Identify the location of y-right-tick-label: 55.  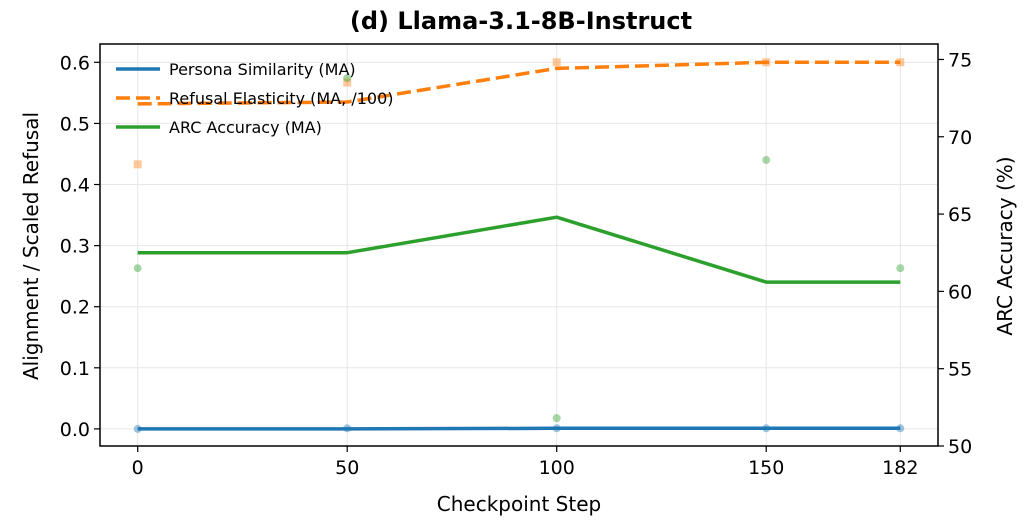
(960, 370).